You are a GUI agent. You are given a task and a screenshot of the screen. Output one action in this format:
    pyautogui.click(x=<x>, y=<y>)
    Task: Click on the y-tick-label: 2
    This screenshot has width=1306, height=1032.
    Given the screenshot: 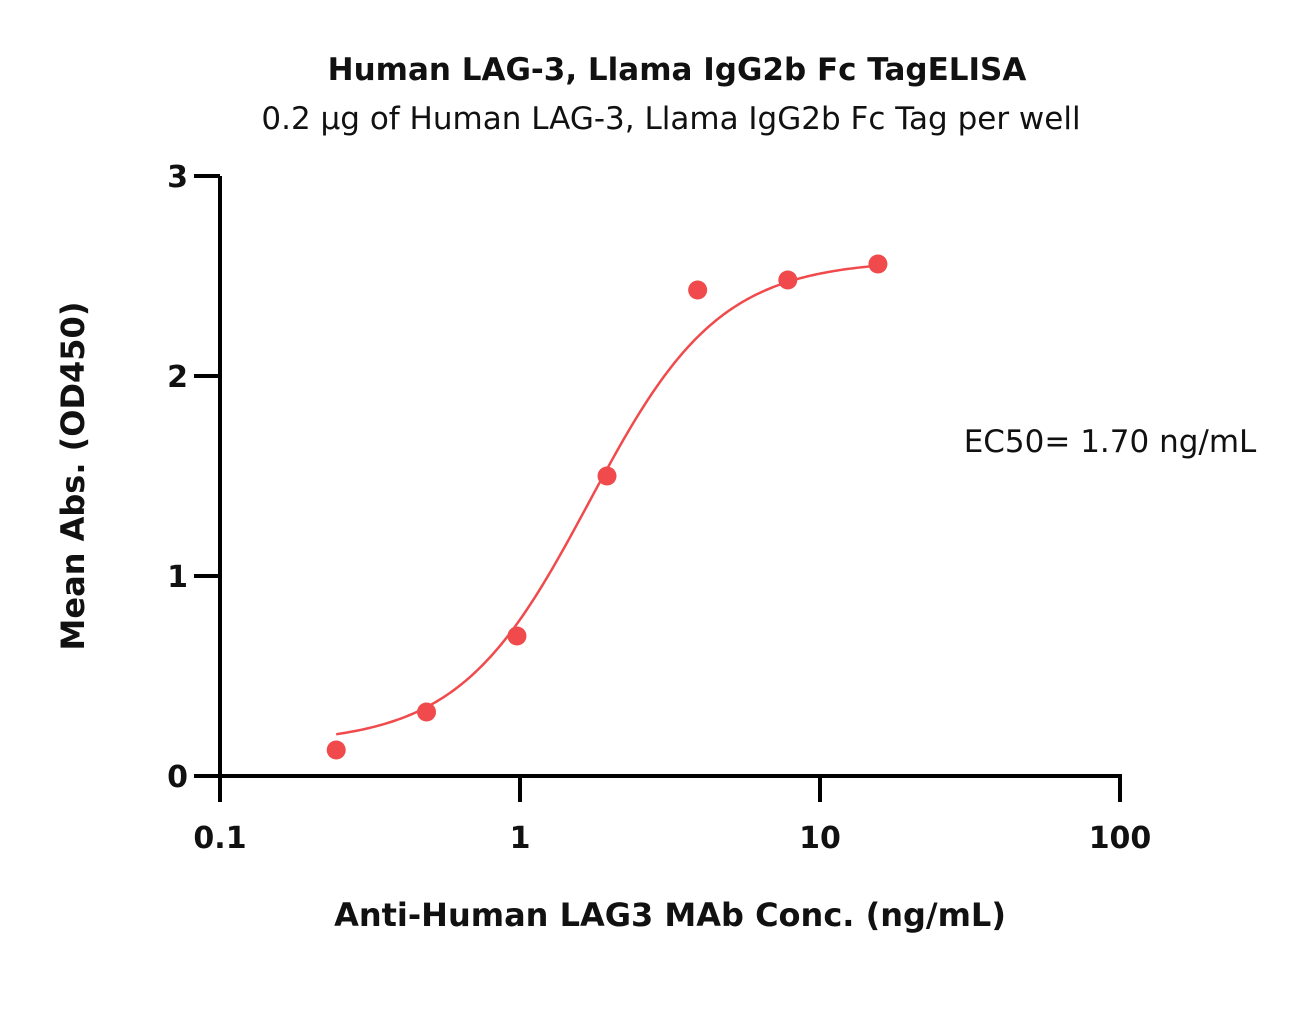 What is the action you would take?
    pyautogui.click(x=177, y=377)
    